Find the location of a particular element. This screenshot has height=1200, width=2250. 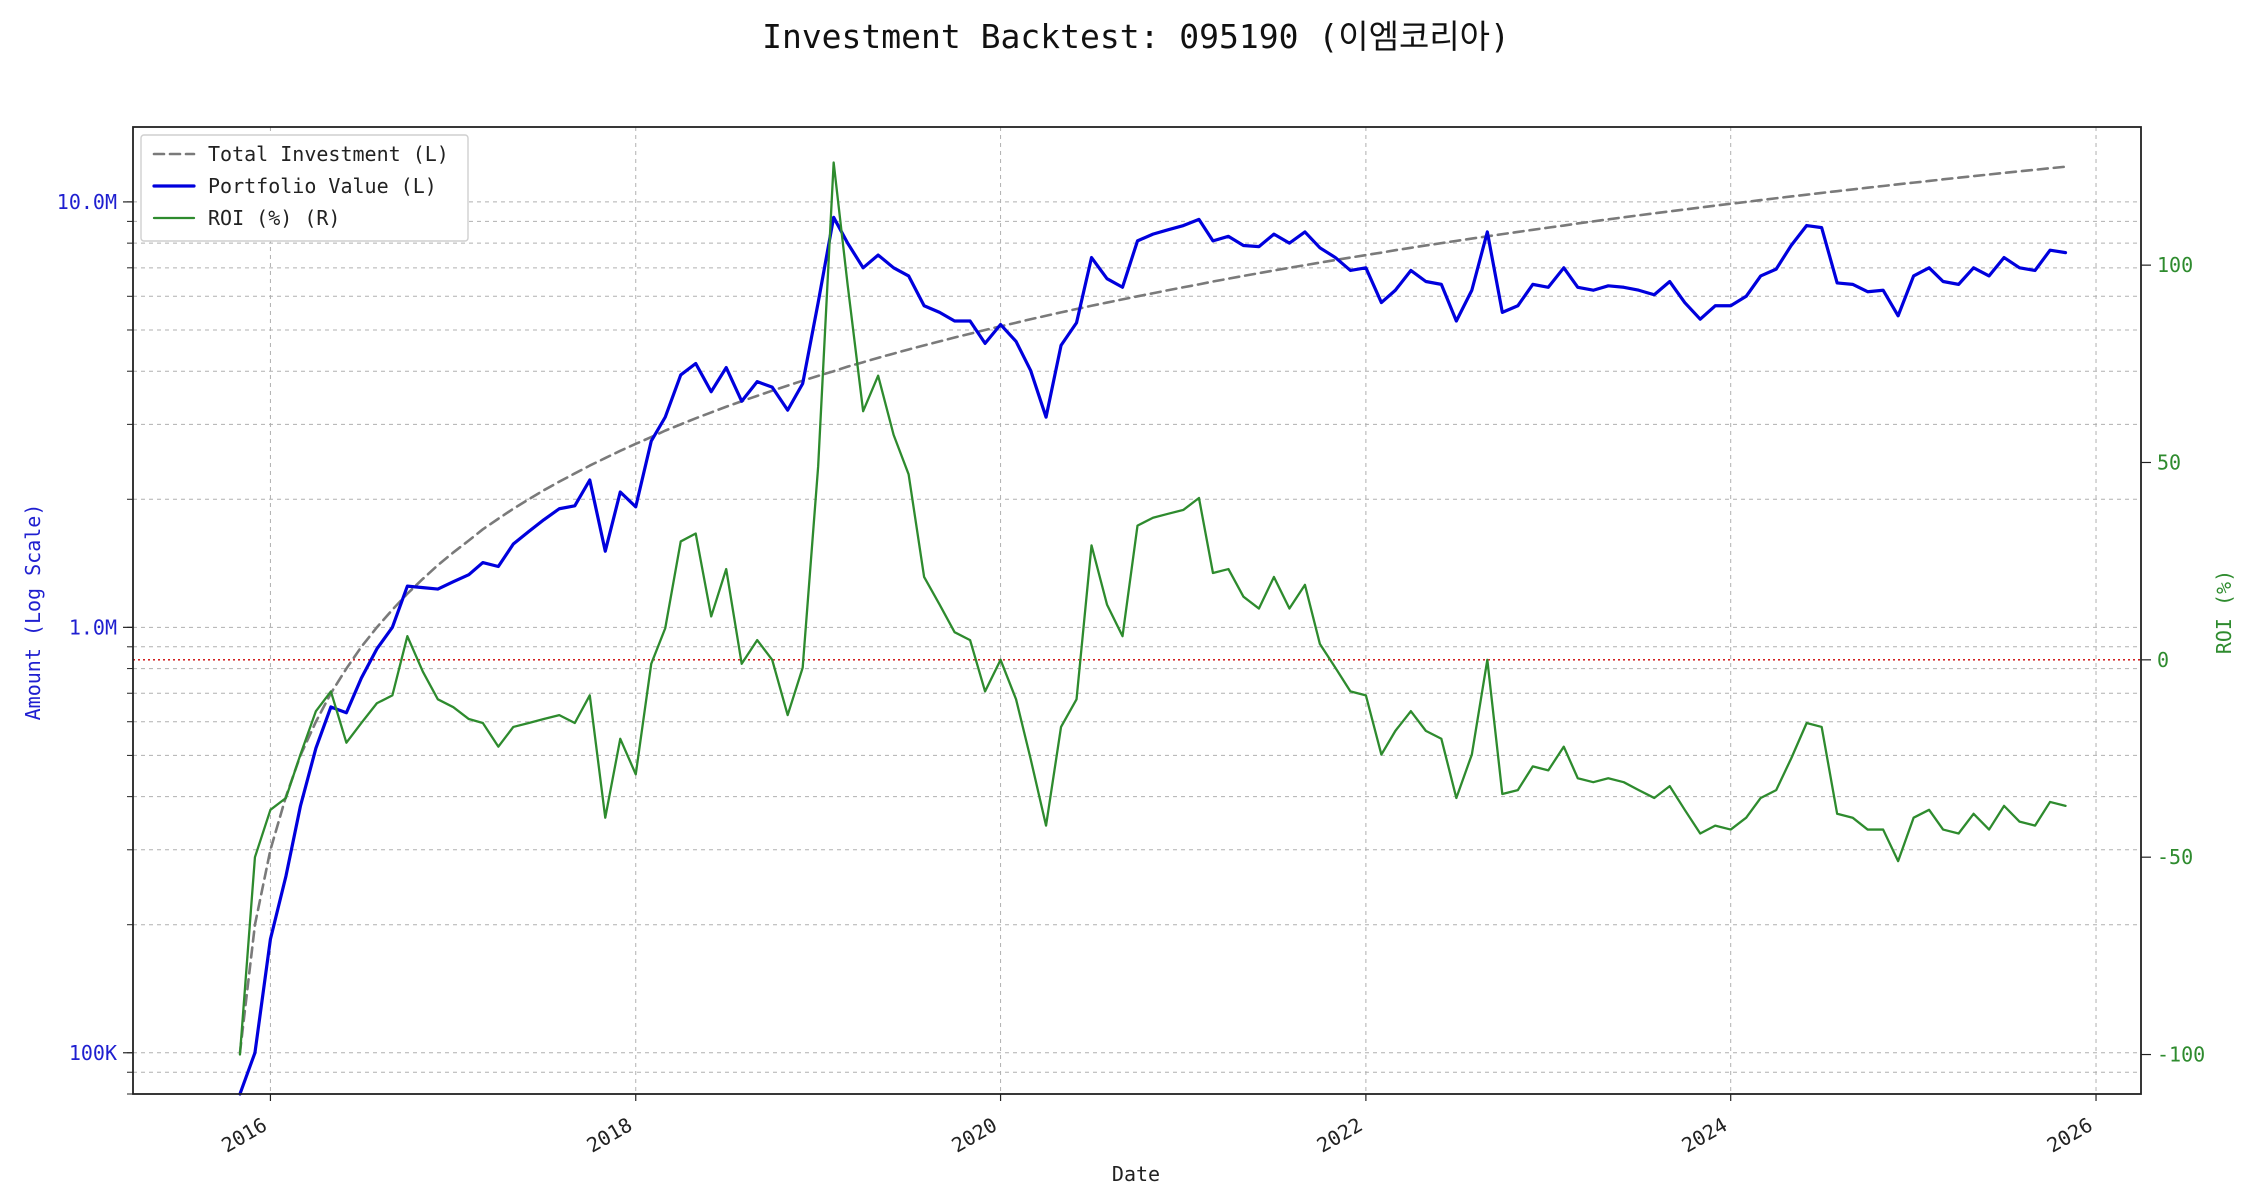

x-axis-label: Date is located at coordinates (1136, 1174).